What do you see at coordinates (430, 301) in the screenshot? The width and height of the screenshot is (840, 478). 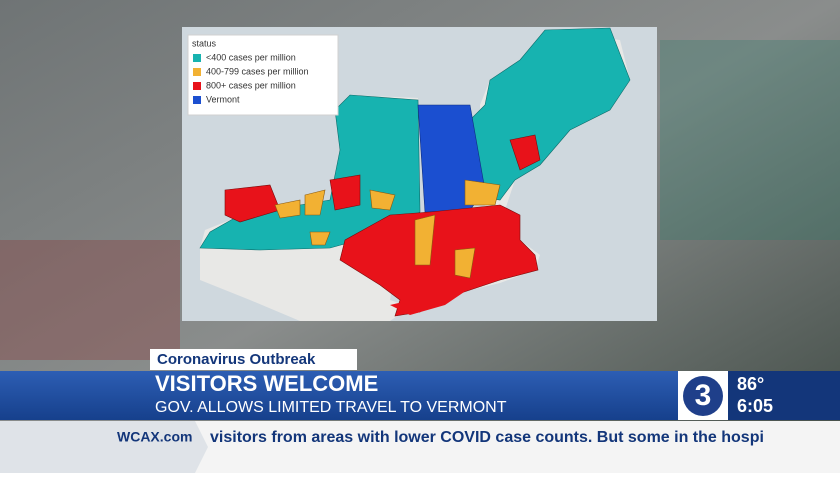 I see `long-island` at bounding box center [430, 301].